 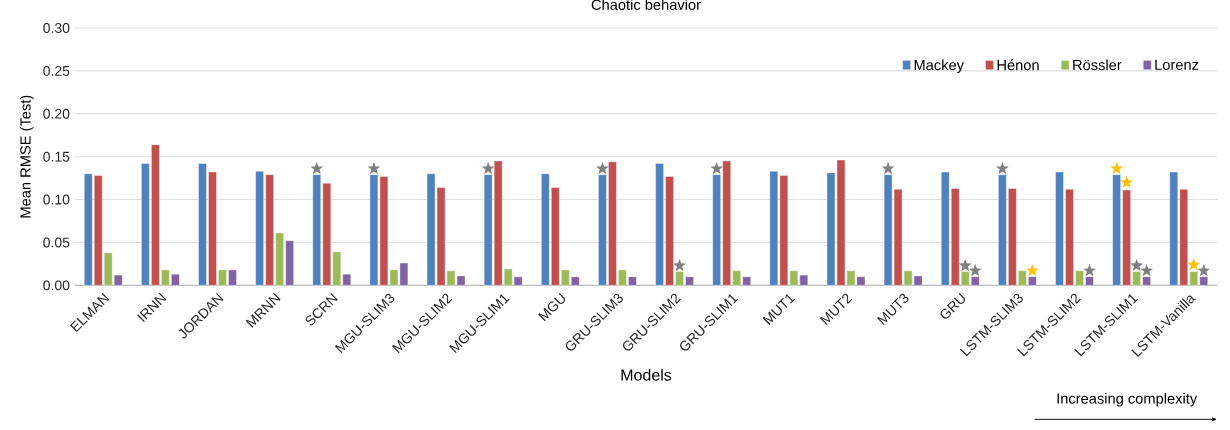 What do you see at coordinates (56, 70) in the screenshot?
I see `y-tick-label: 0.25` at bounding box center [56, 70].